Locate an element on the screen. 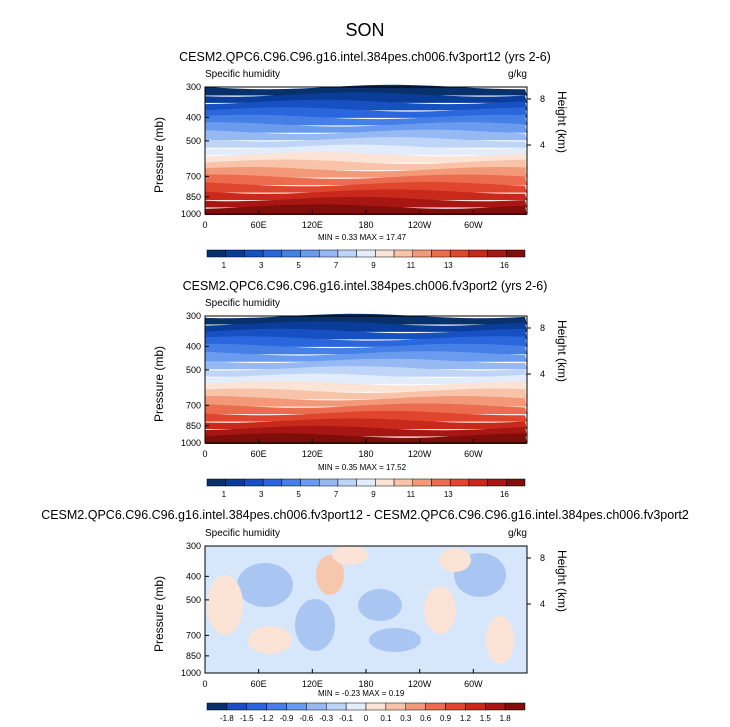 The height and width of the screenshot is (727, 730). panel-3-colorbar-label-5: -0.3 is located at coordinates (326, 718).